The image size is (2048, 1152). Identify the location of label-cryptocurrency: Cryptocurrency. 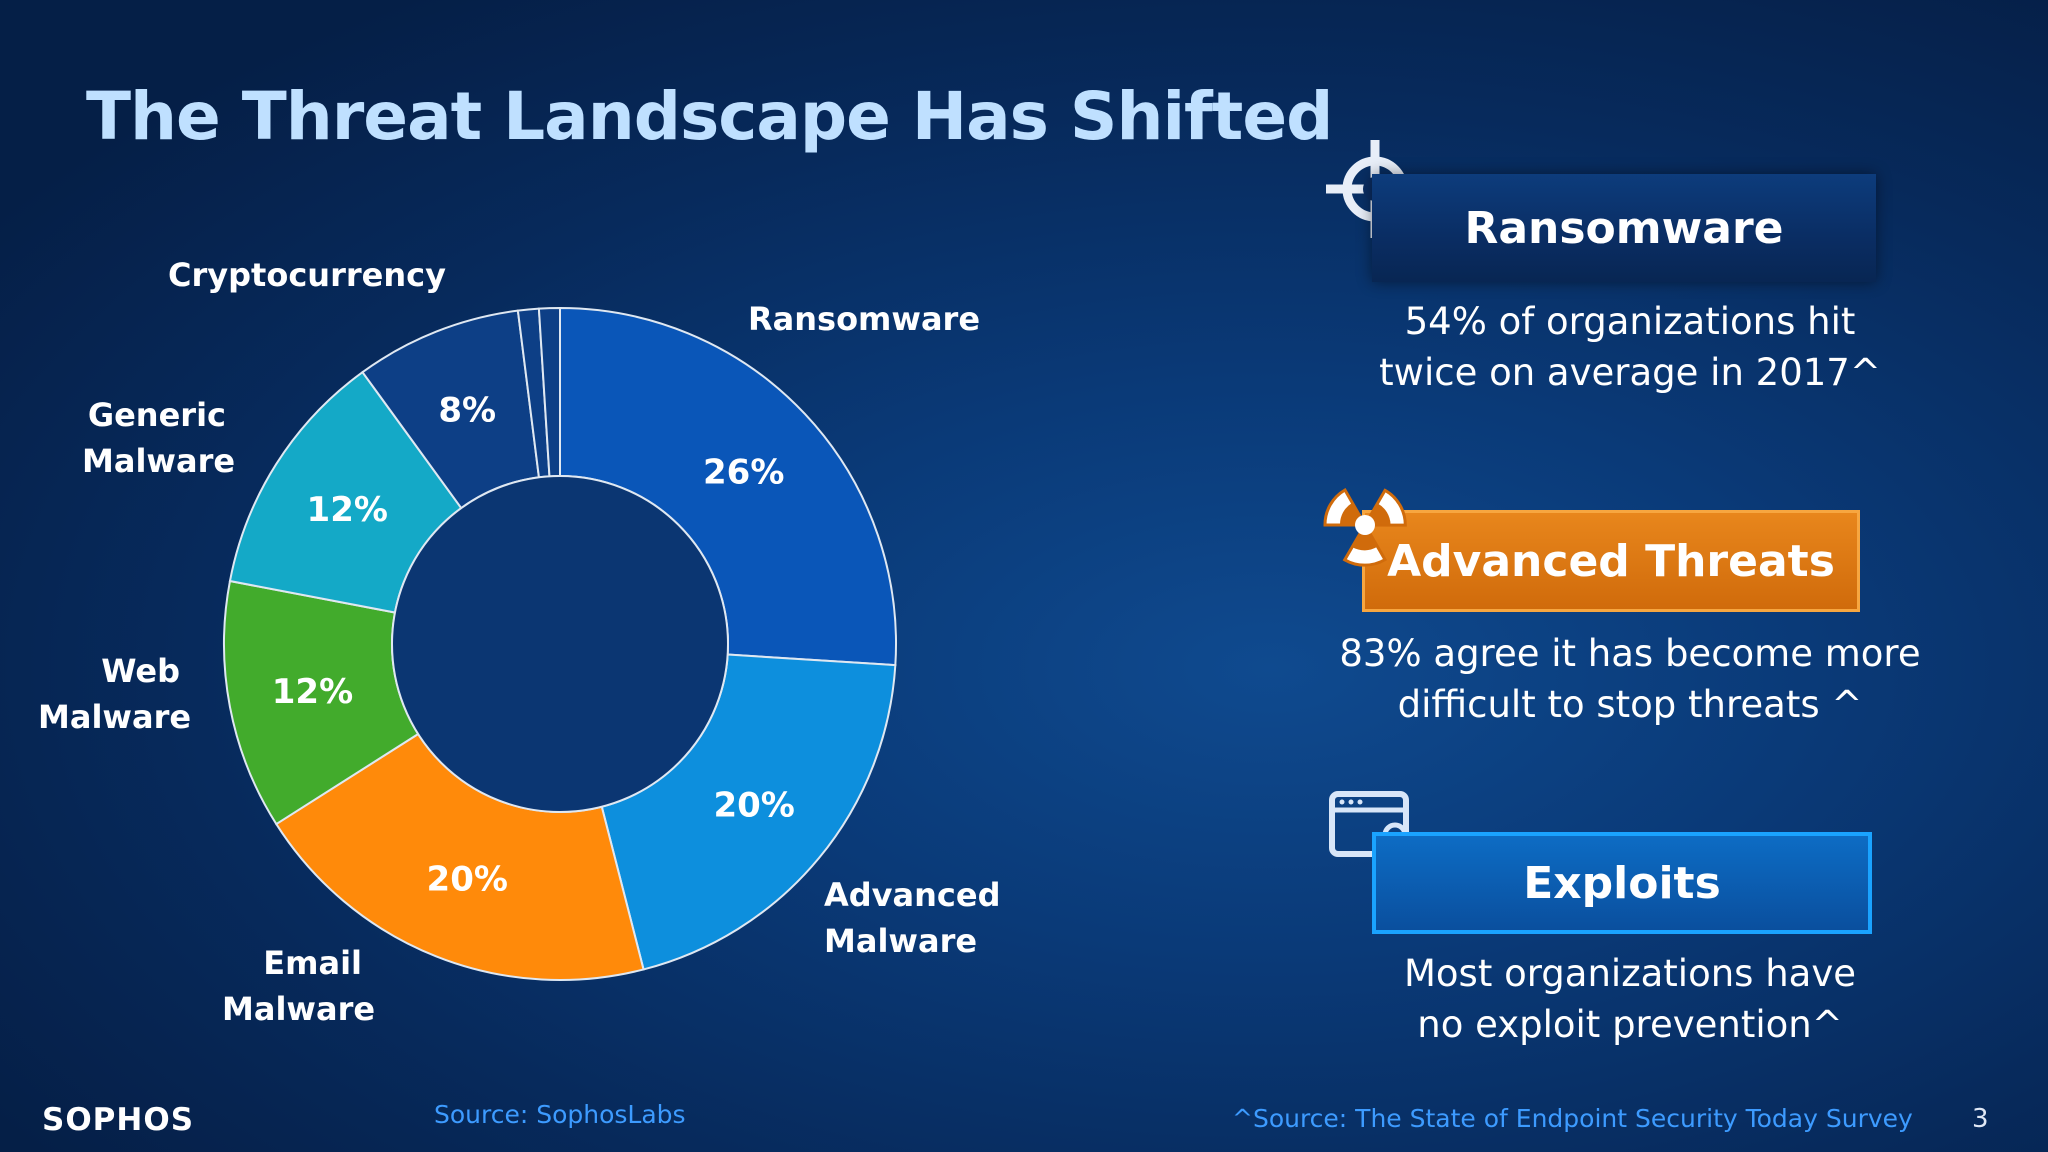
(307, 275).